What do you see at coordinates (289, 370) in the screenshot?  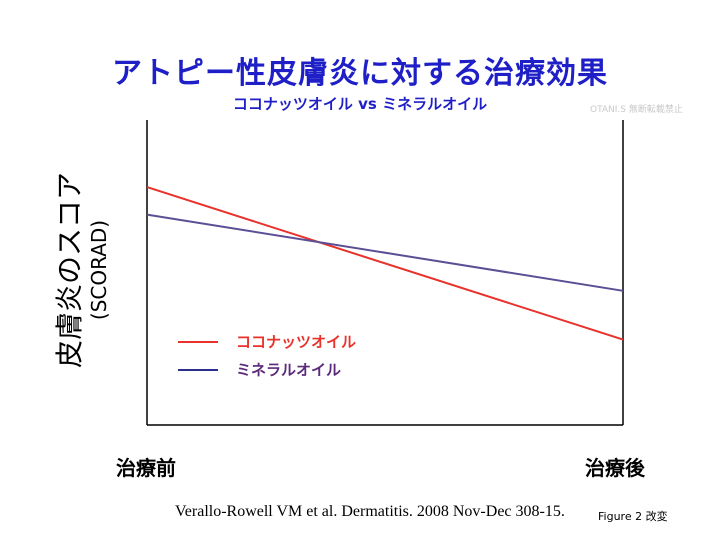 I see `legend-label-mineral: ミネラルオイル` at bounding box center [289, 370].